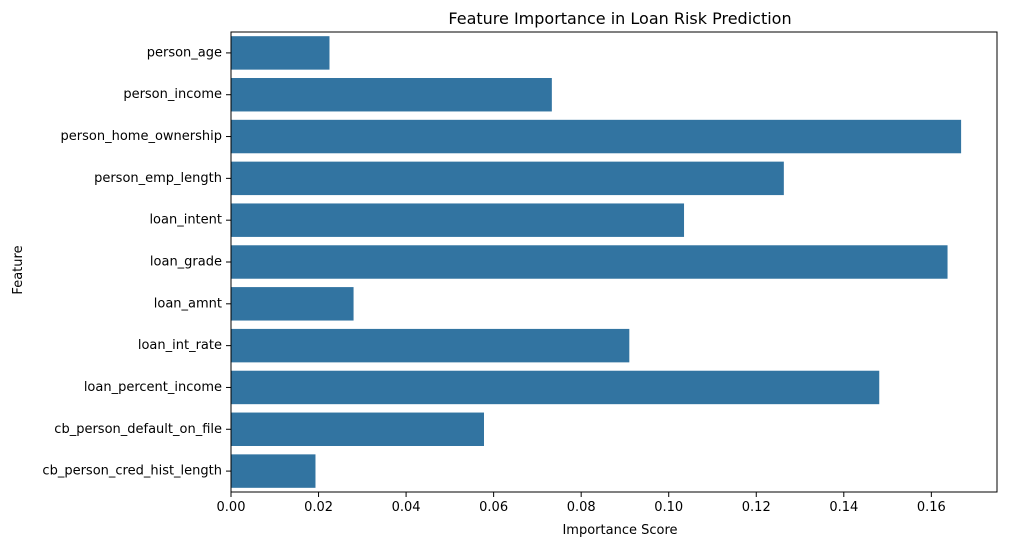 This screenshot has height=547, width=1016. What do you see at coordinates (619, 530) in the screenshot?
I see `x-axis-label: Importance Score` at bounding box center [619, 530].